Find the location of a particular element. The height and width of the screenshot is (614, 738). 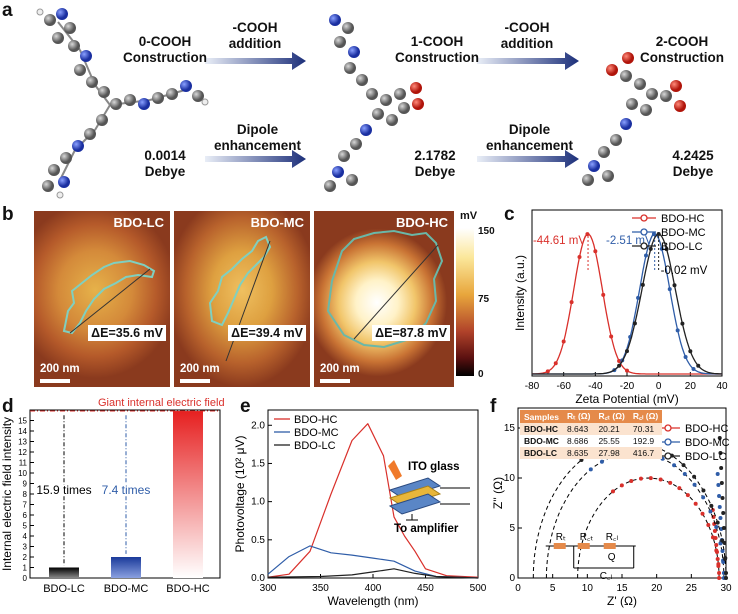

y-tick-label: 3 is located at coordinates (25, 547).